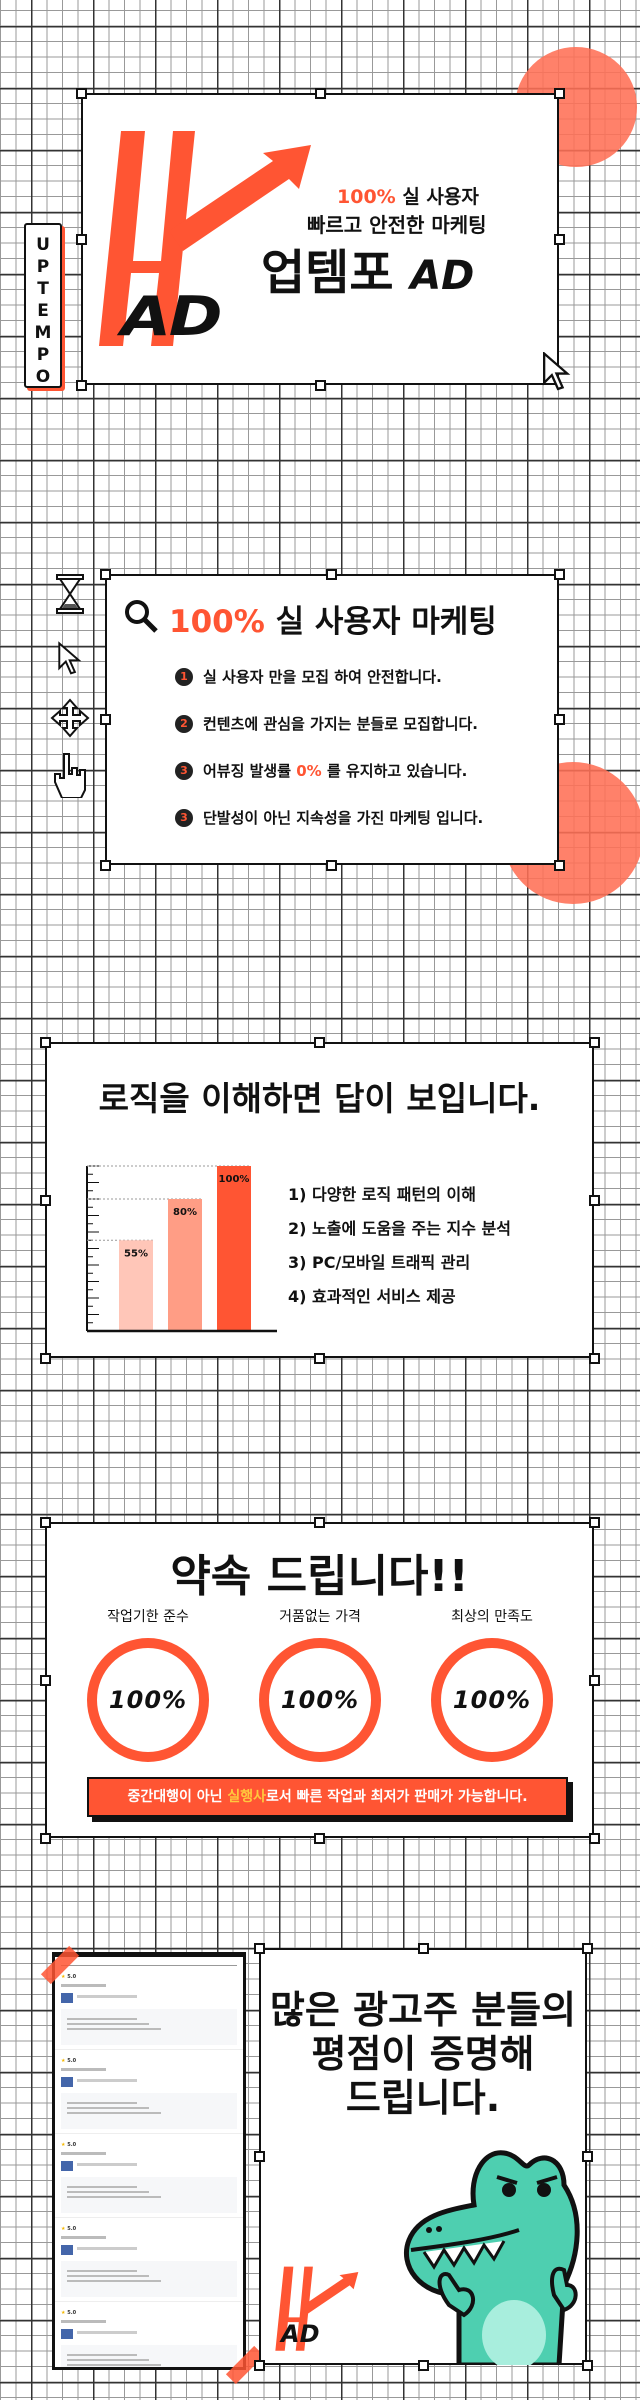 The height and width of the screenshot is (2400, 640). What do you see at coordinates (408, 197) in the screenshot?
I see `hero-tagline: 100% 실 사용자` at bounding box center [408, 197].